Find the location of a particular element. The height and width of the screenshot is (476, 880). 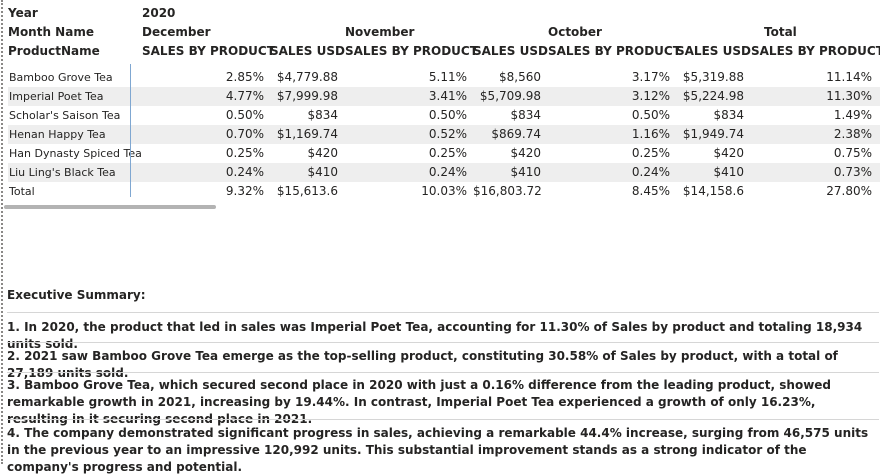

value-cell: 2.85% is located at coordinates (244, 77).